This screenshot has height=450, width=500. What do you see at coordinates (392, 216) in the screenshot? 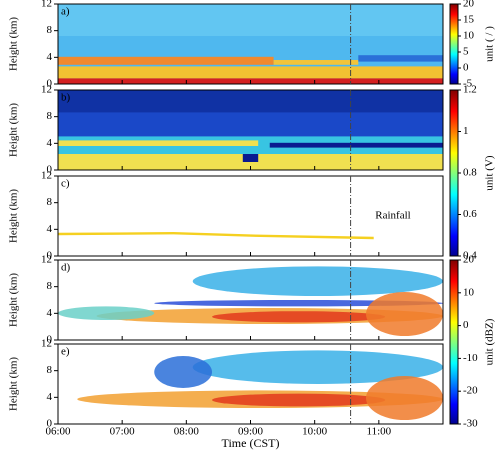
I see `annotation: Rainfall` at bounding box center [392, 216].